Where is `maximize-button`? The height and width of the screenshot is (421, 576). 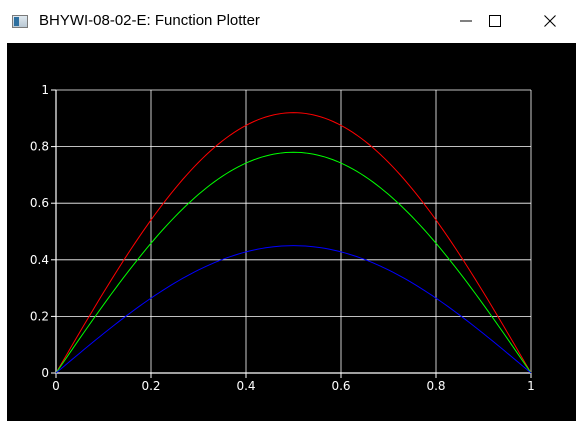 maximize-button is located at coordinates (495, 21).